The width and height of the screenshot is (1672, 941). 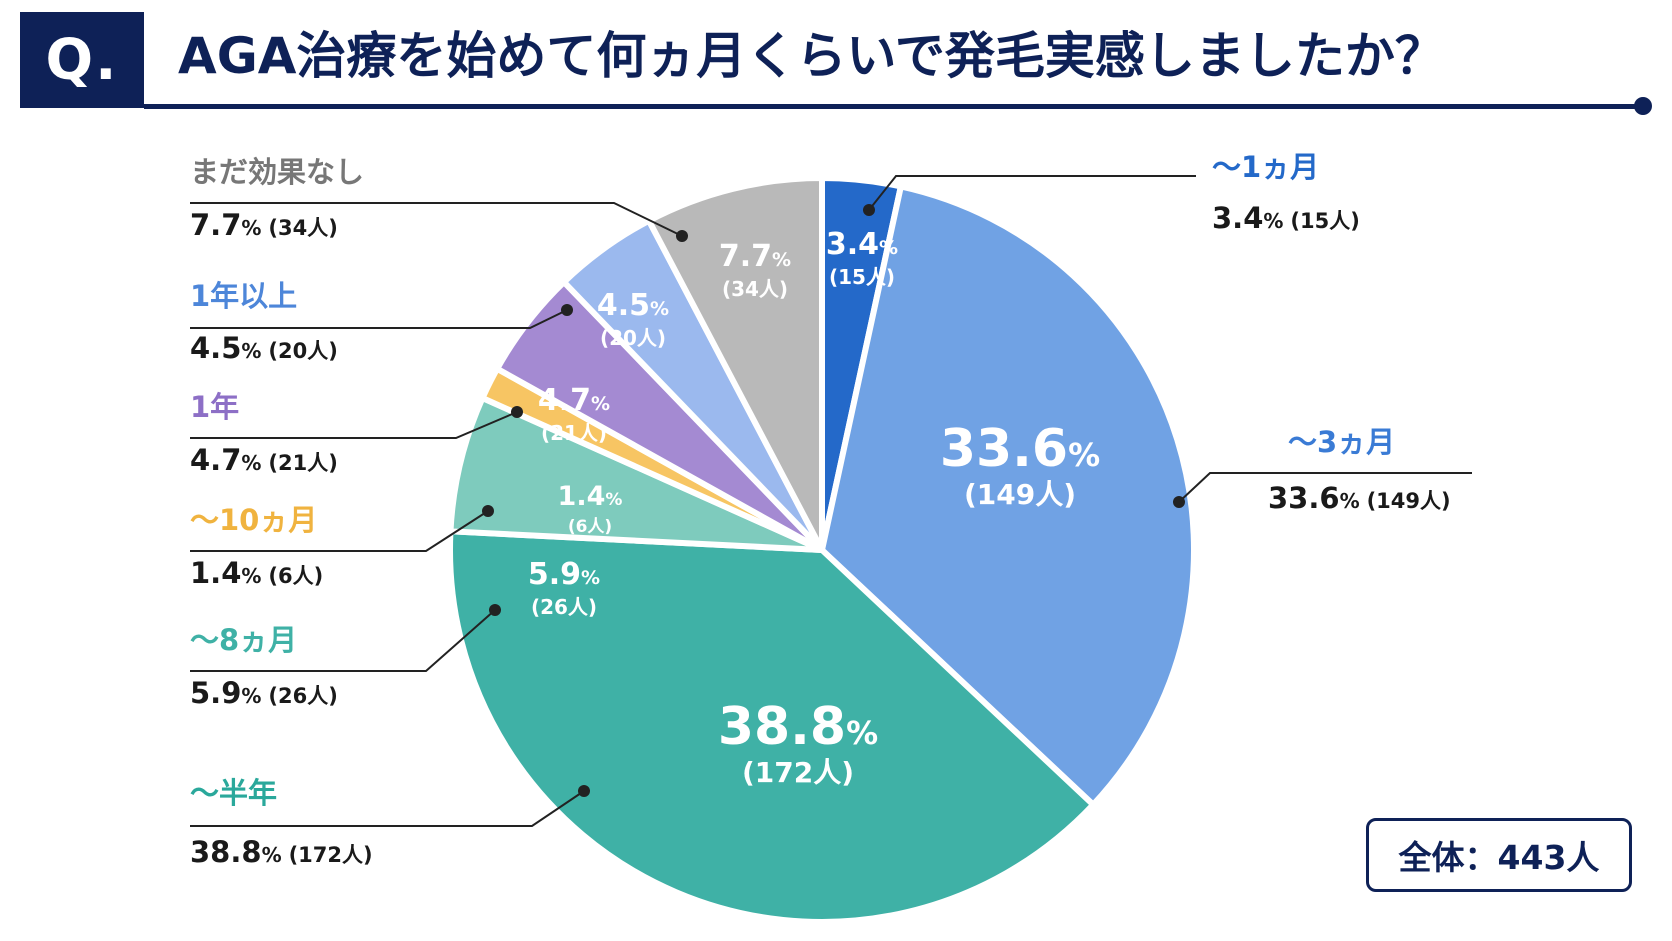 What do you see at coordinates (564, 607) in the screenshot?
I see `slice-count-label-m8: (26人)` at bounding box center [564, 607].